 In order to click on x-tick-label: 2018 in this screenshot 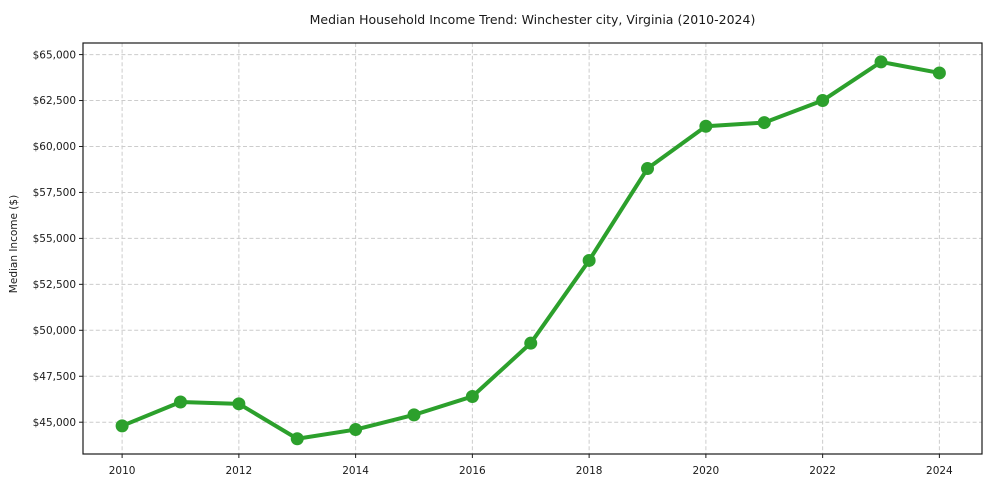, I will do `click(589, 471)`.